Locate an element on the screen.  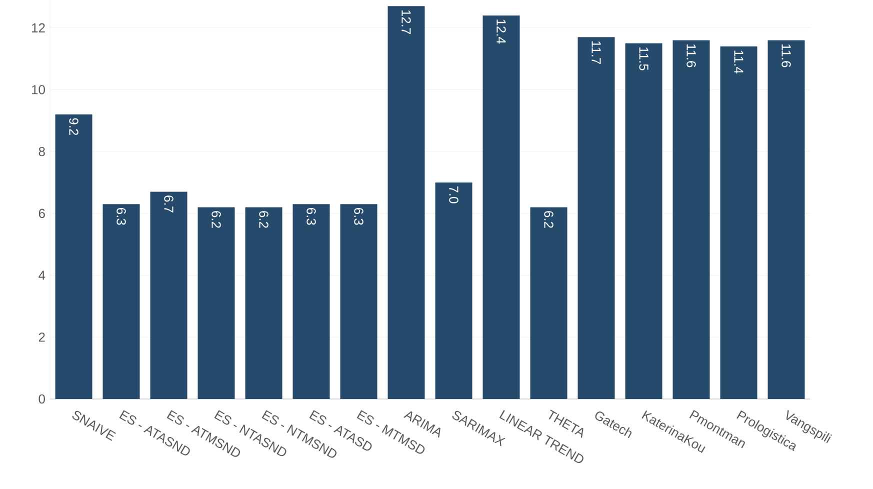
data-label: 12.7 is located at coordinates (406, 22).